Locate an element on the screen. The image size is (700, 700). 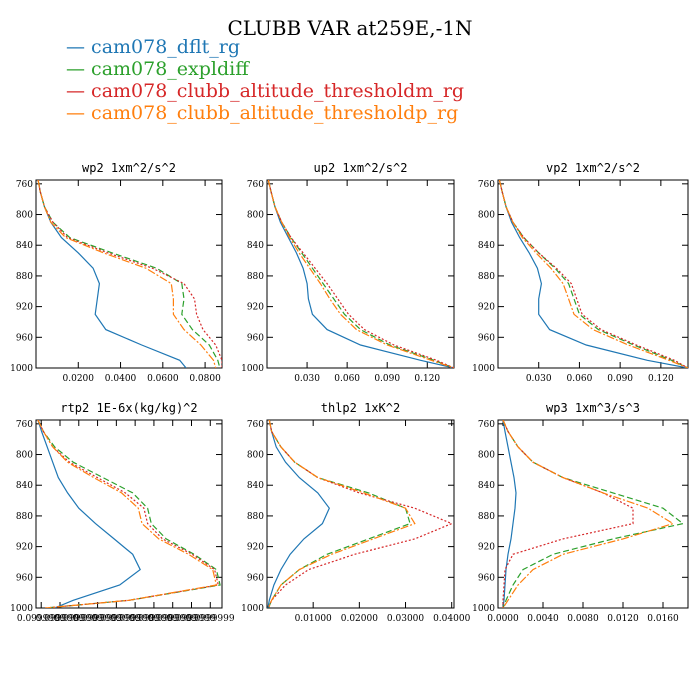
legend-item-thresholdp: — cam078_clubb_altitude_thresholdp_rg is located at coordinates (265, 113).